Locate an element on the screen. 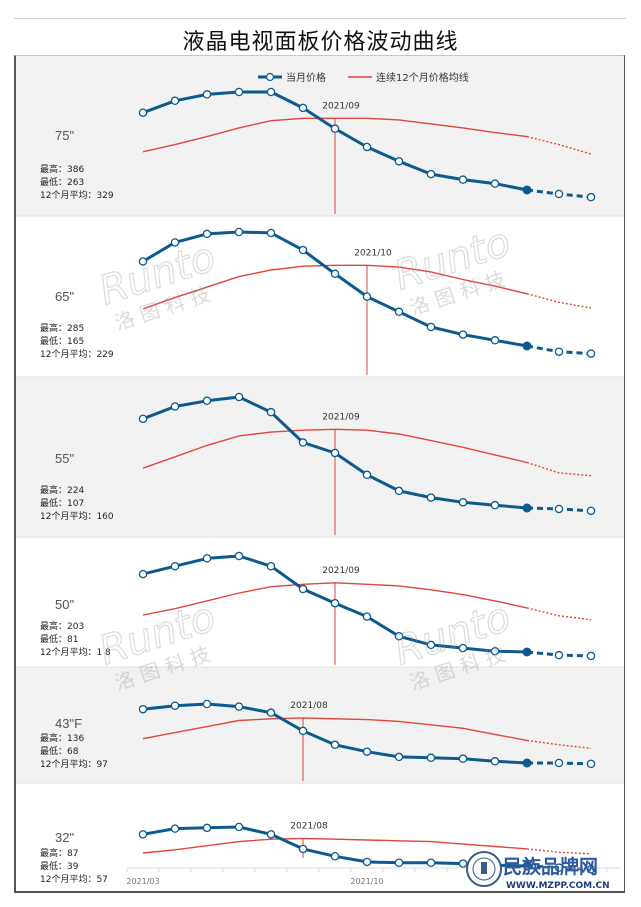  site-logo-emblem-inner is located at coordinates (484, 869).